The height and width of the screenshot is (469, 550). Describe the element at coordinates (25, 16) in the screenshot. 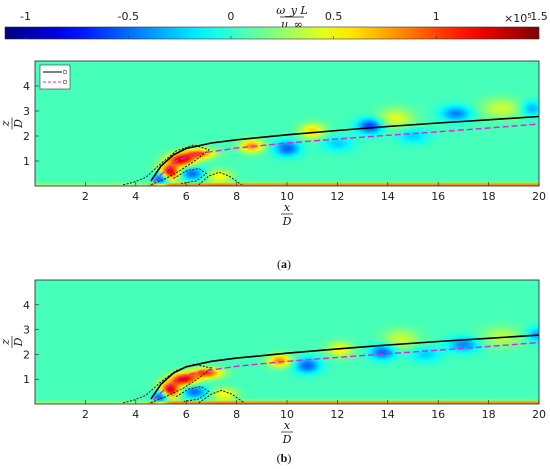

I see `colorbar-tick-label: -1` at that location.